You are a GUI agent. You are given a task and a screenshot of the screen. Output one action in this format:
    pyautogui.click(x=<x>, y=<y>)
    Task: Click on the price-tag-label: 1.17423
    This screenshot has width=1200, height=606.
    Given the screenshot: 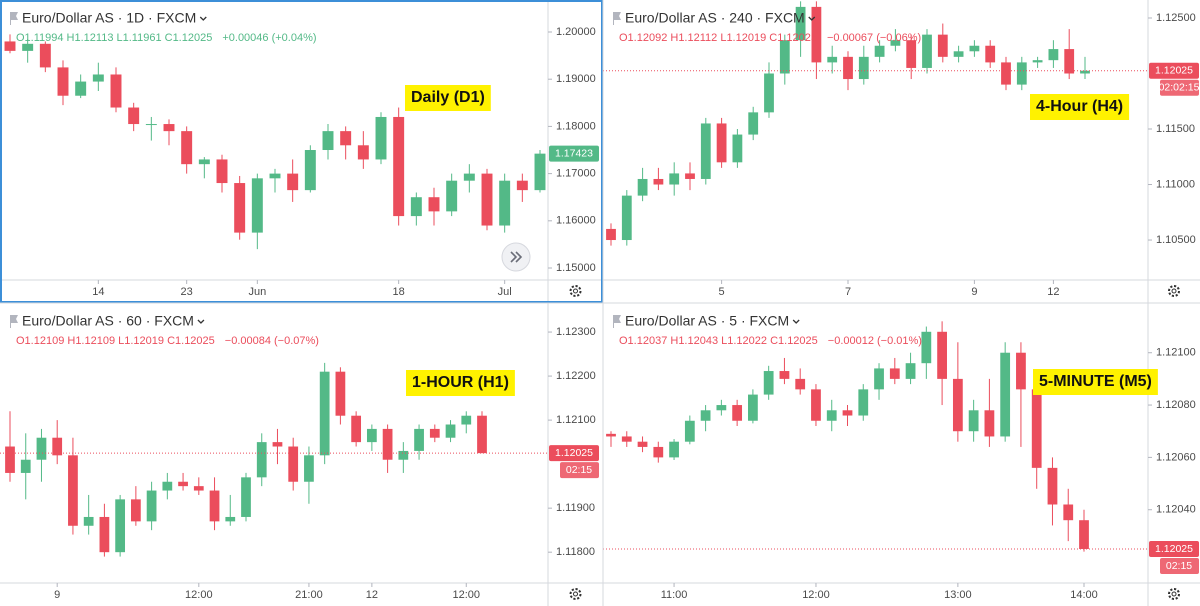 What is the action you would take?
    pyautogui.click(x=574, y=153)
    